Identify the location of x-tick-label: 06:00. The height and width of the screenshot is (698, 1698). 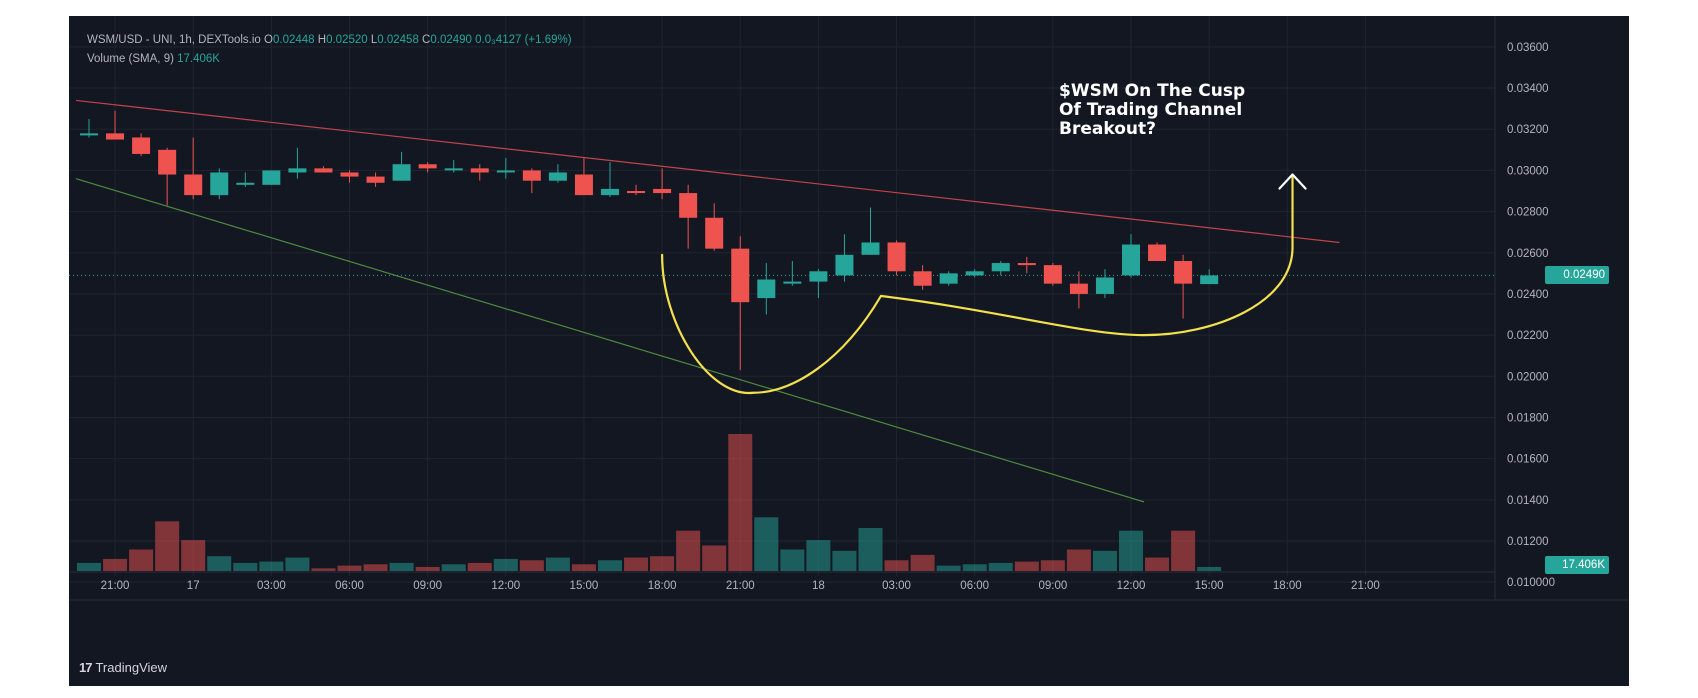
(349, 586).